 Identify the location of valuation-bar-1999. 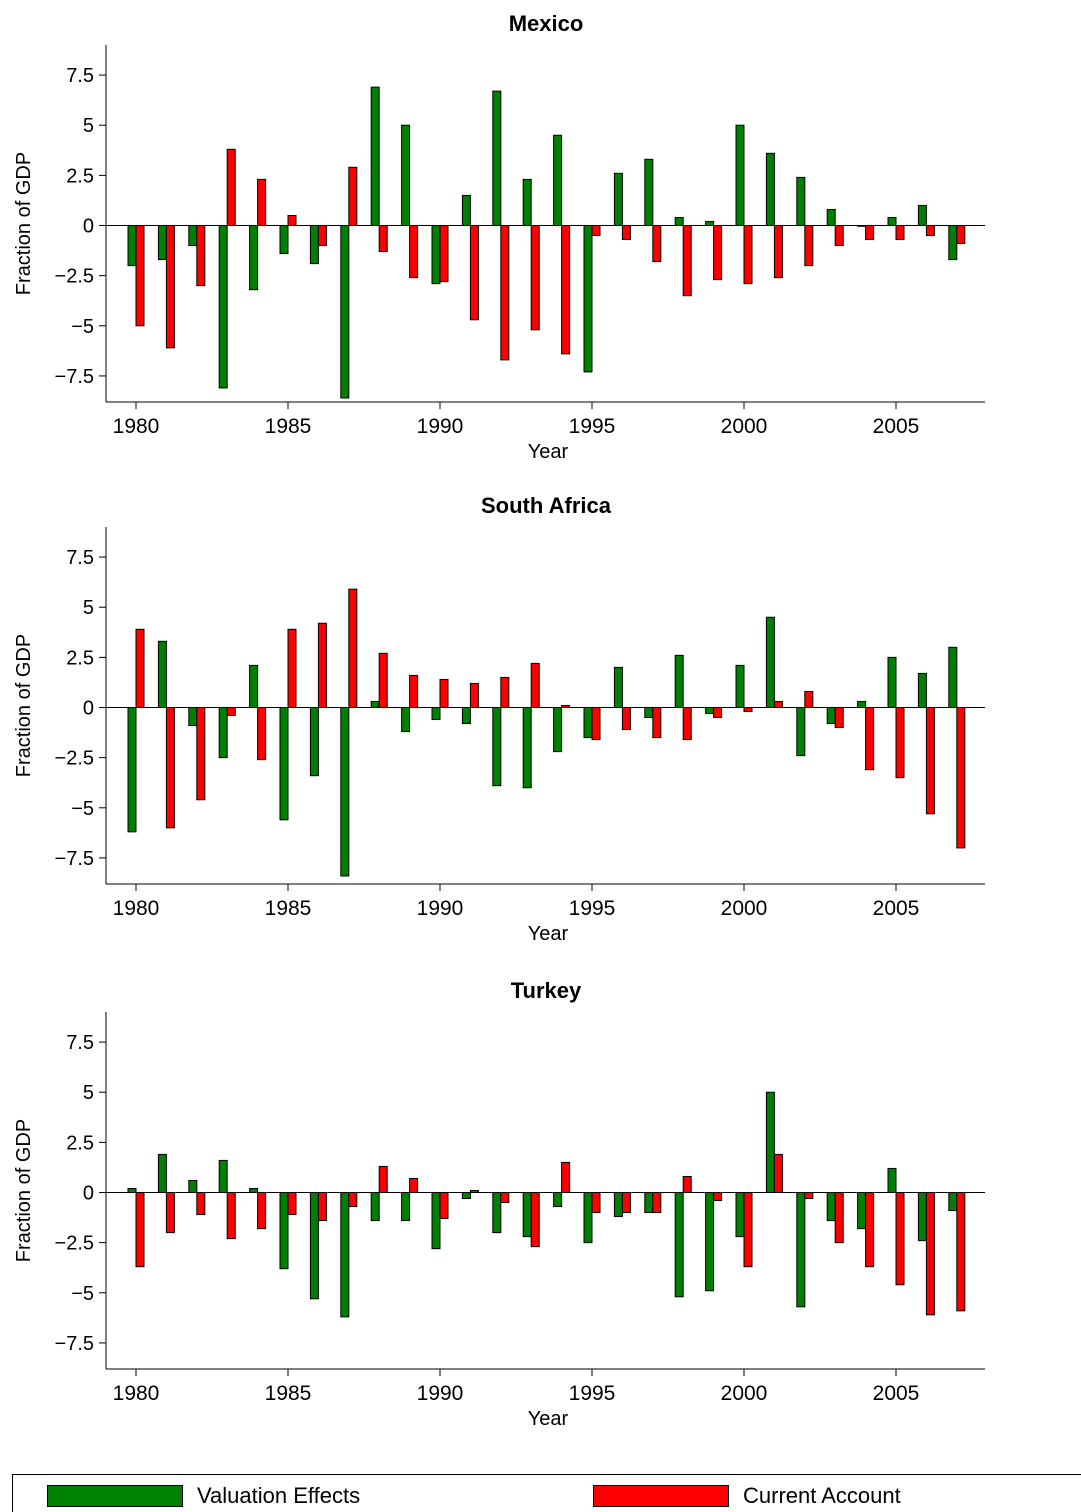
(710, 1242).